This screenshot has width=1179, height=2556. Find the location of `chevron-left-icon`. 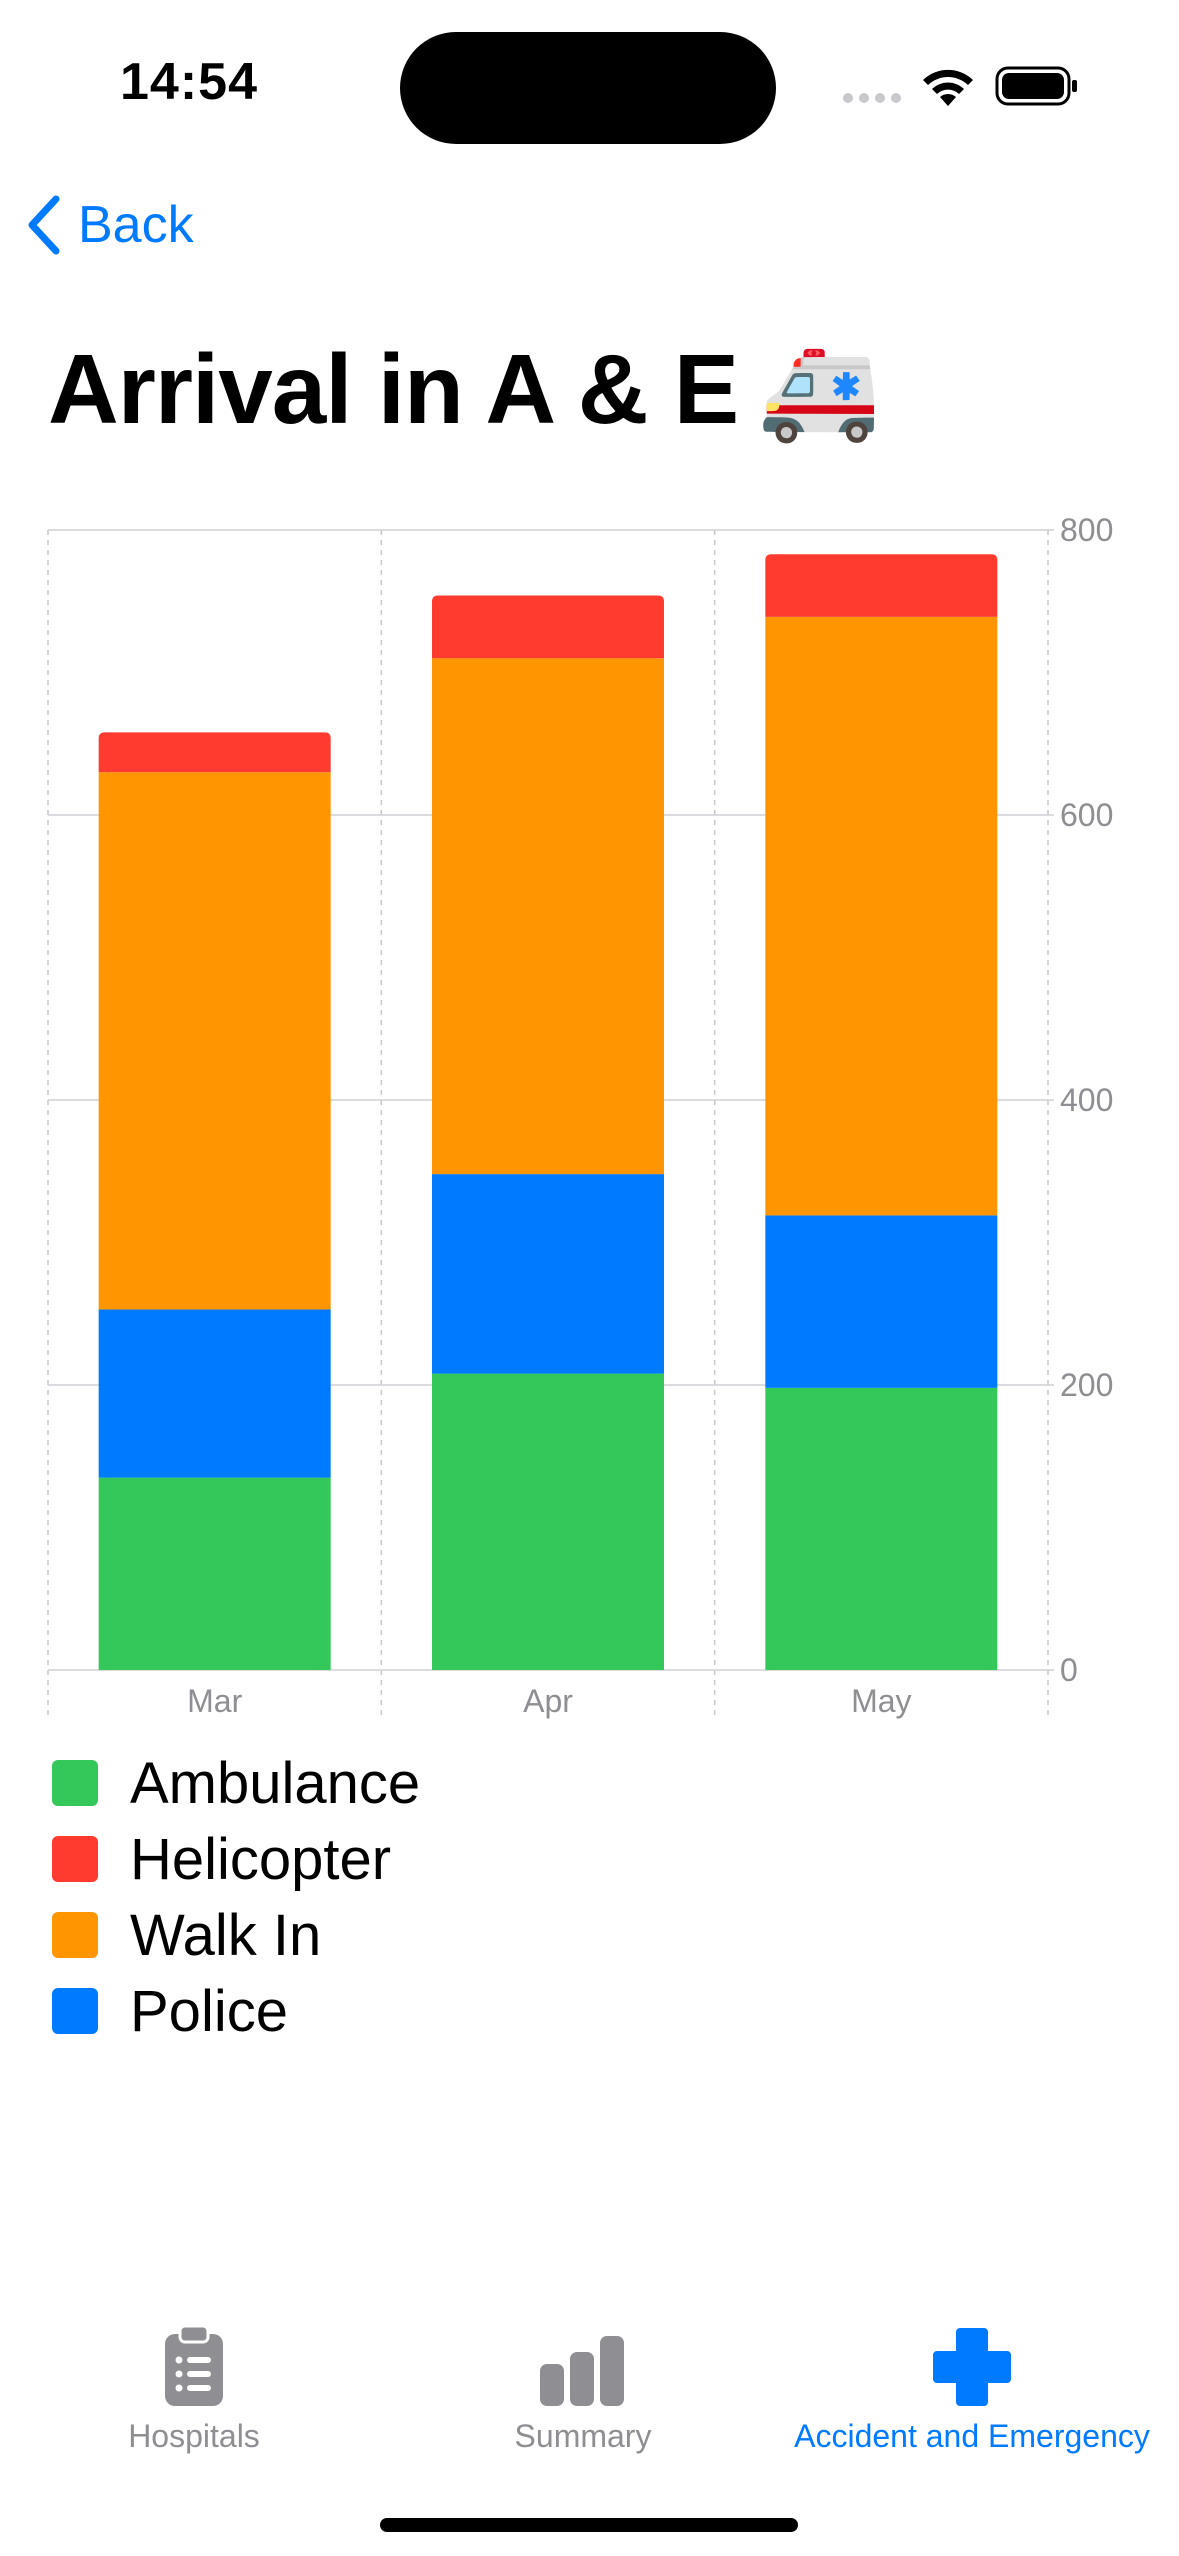

chevron-left-icon is located at coordinates (44, 225).